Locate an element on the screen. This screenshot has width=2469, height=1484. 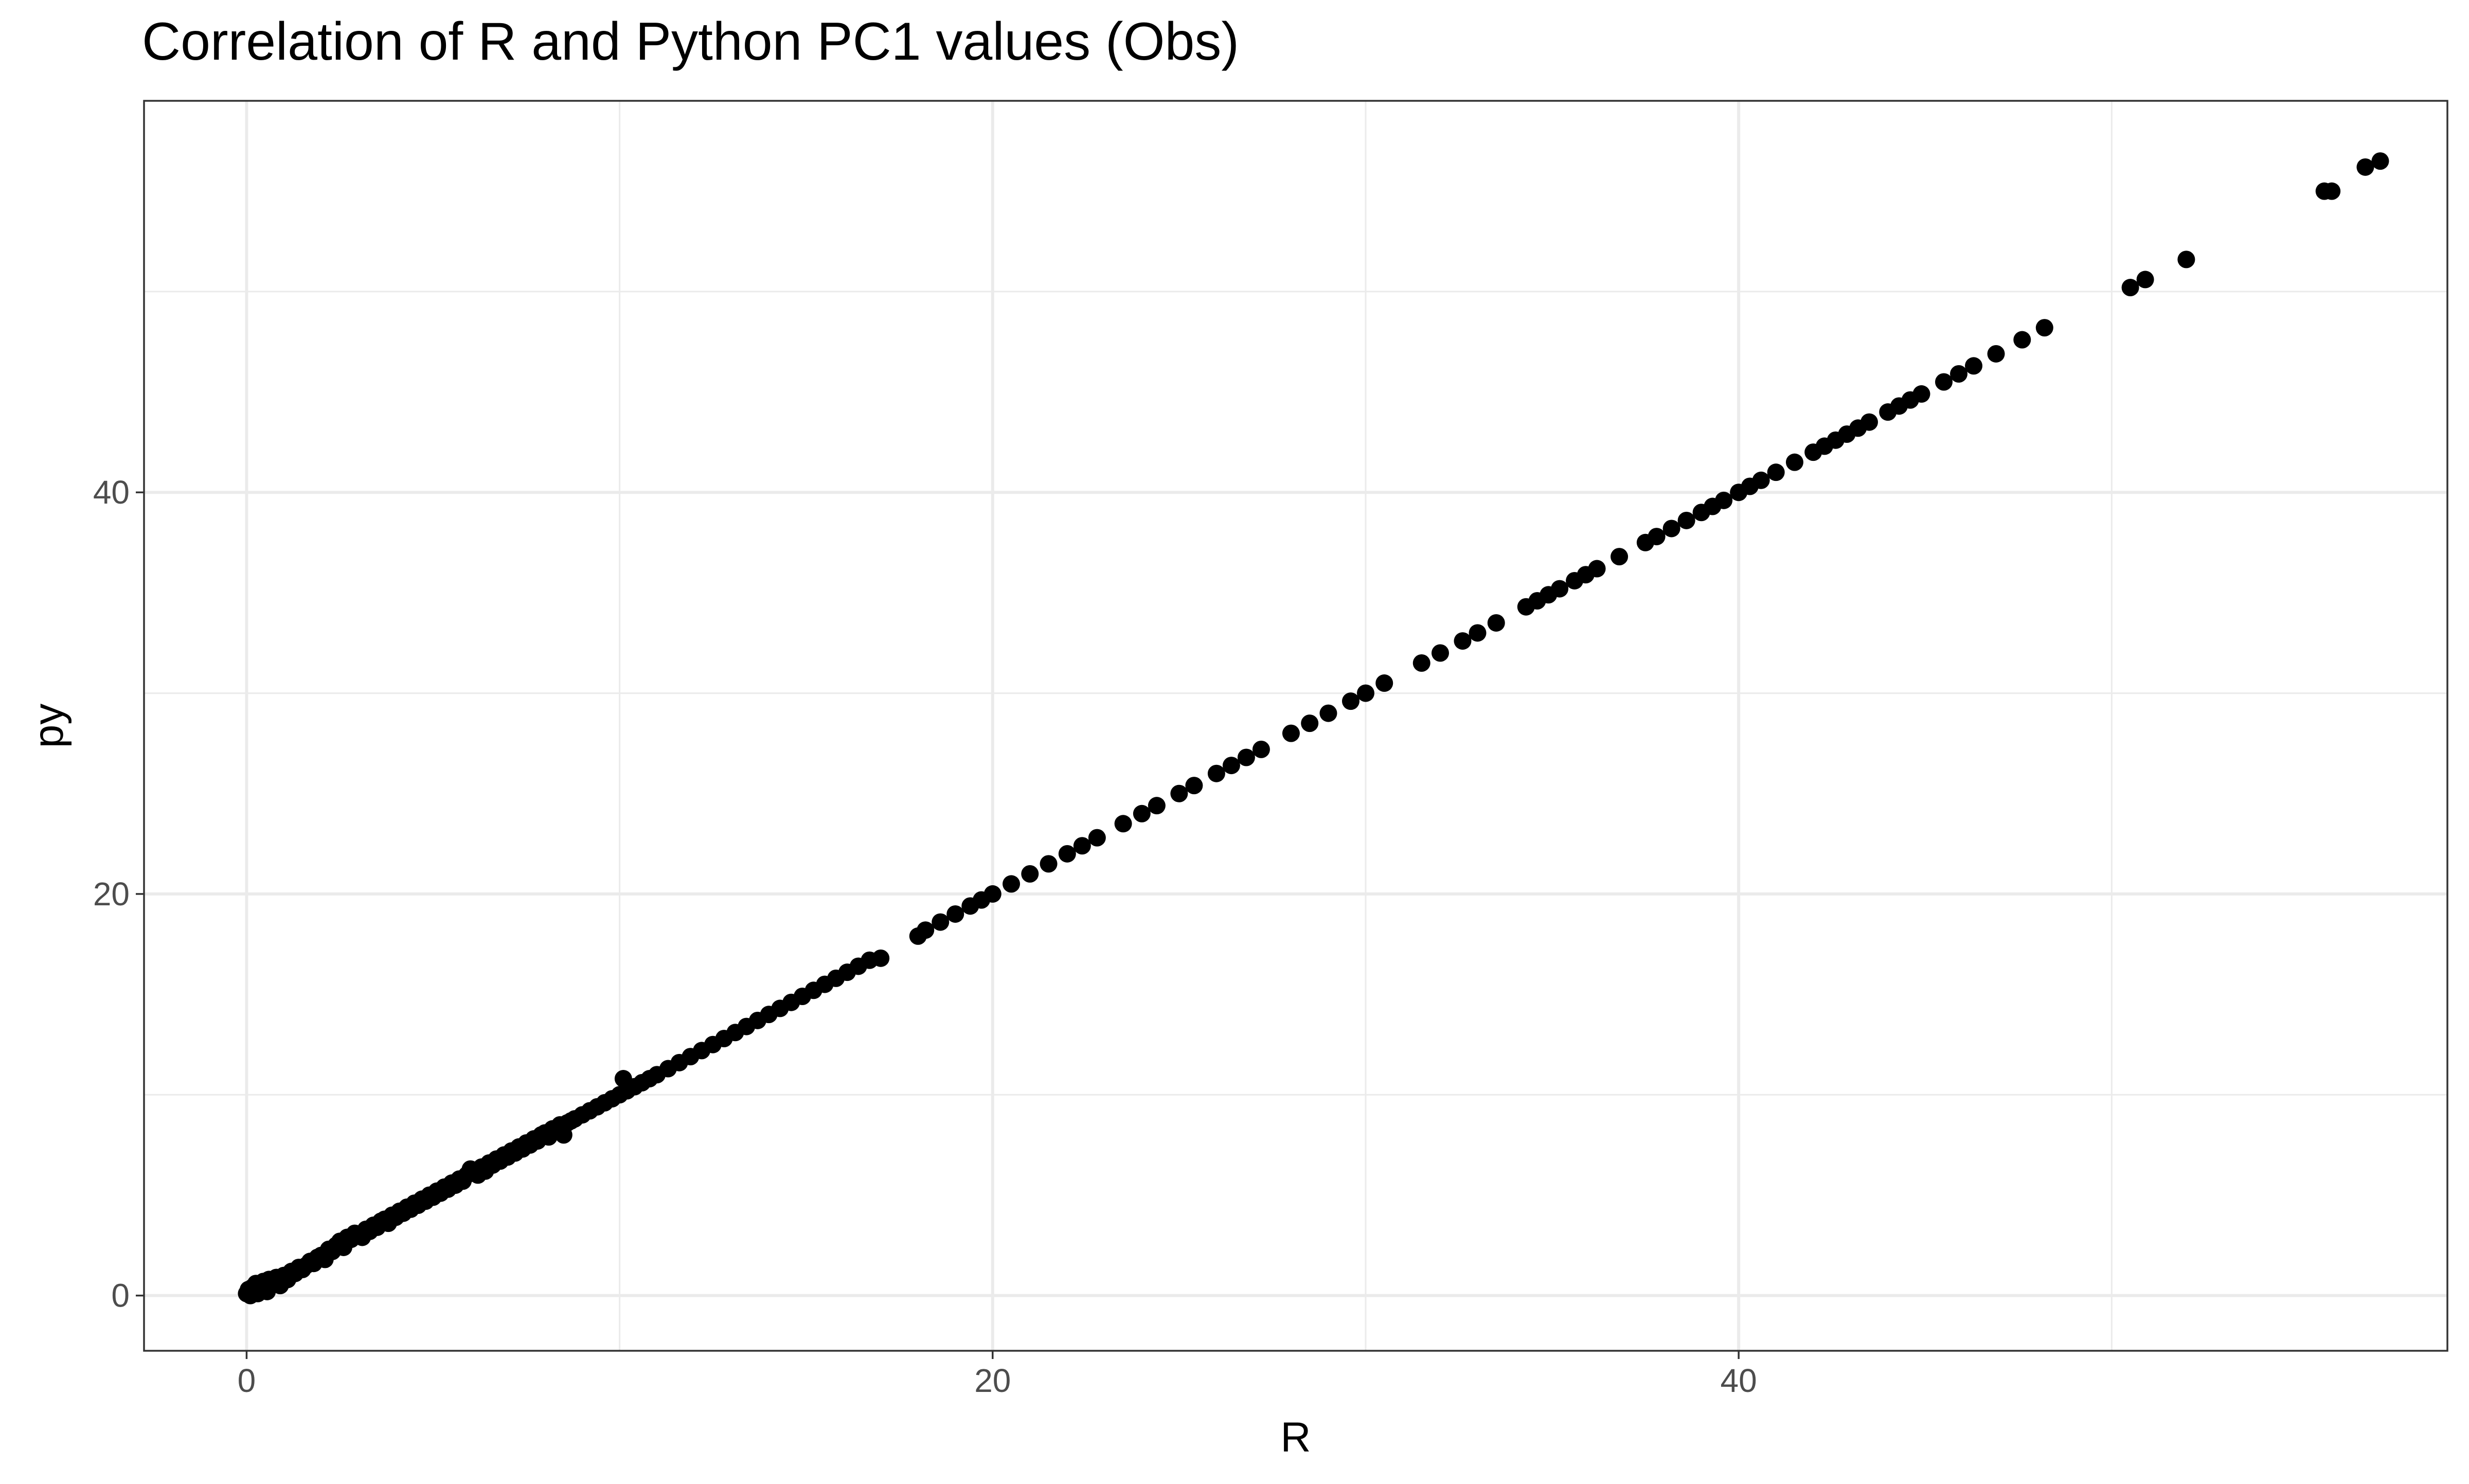
y-axis-ticks: 0 20 40 is located at coordinates (118, 894).